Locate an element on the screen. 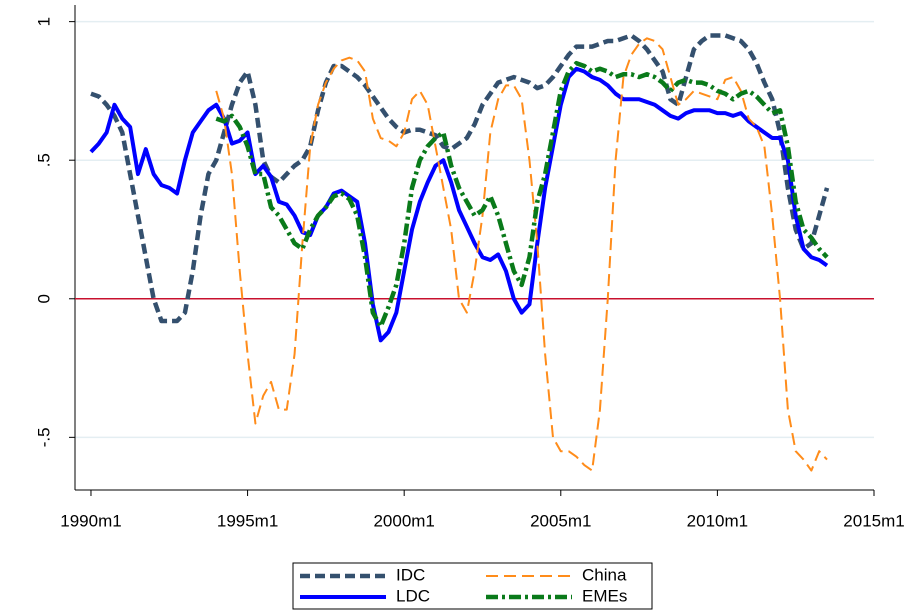  y-tick-label: -.5 is located at coordinates (43, 437).